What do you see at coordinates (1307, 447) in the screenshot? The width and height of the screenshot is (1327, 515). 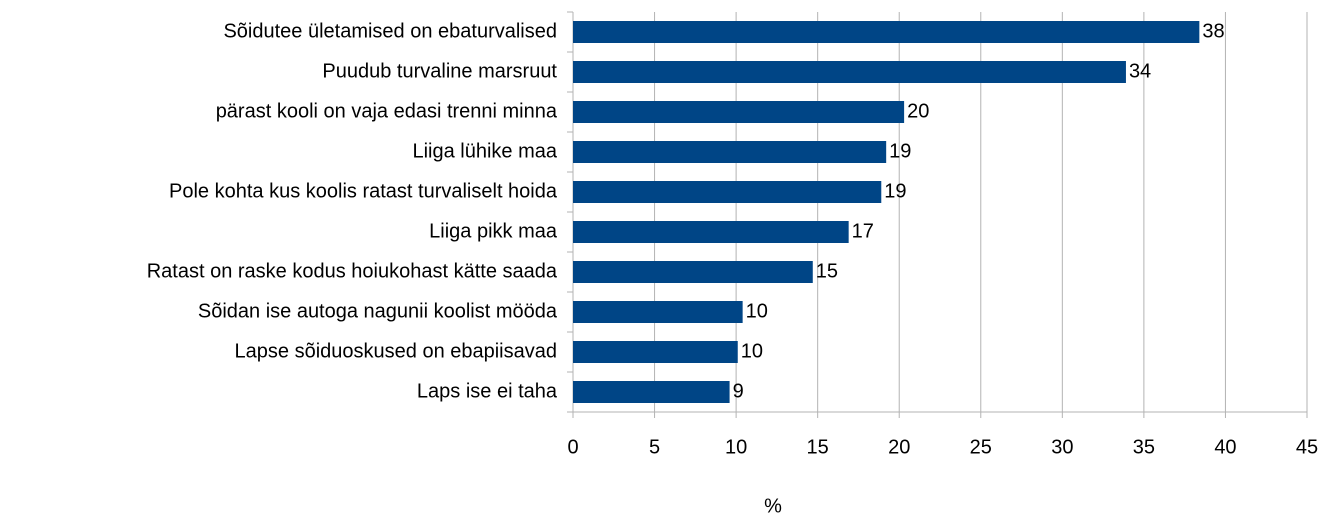 I see `x-tick-label: 45` at bounding box center [1307, 447].